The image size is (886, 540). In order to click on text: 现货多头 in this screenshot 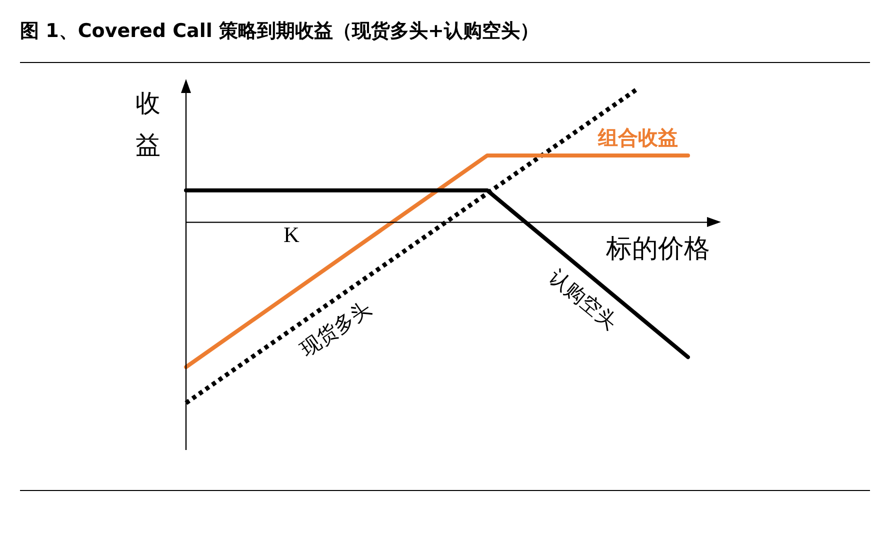, I will do `click(336, 329)`.